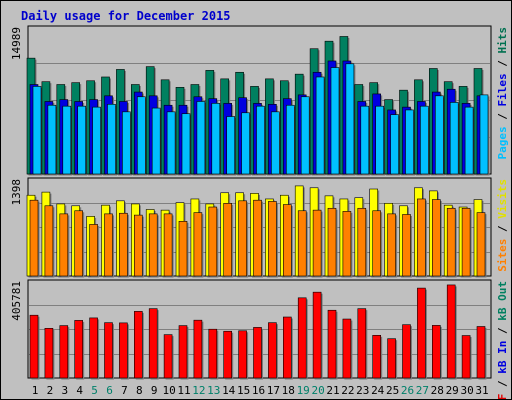  What do you see at coordinates (168, 390) in the screenshot?
I see `x-tick-label-day-10: 10` at bounding box center [168, 390].